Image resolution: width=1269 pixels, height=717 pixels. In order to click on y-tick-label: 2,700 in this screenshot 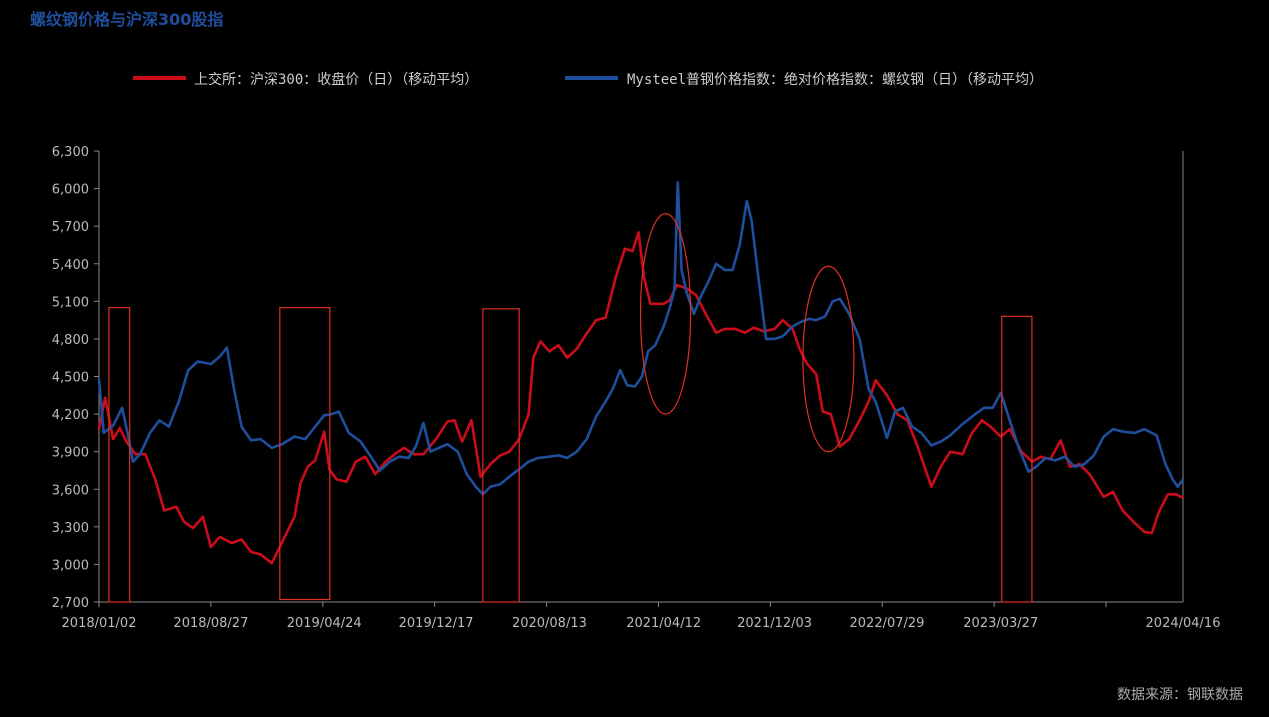, I will do `click(70, 603)`.